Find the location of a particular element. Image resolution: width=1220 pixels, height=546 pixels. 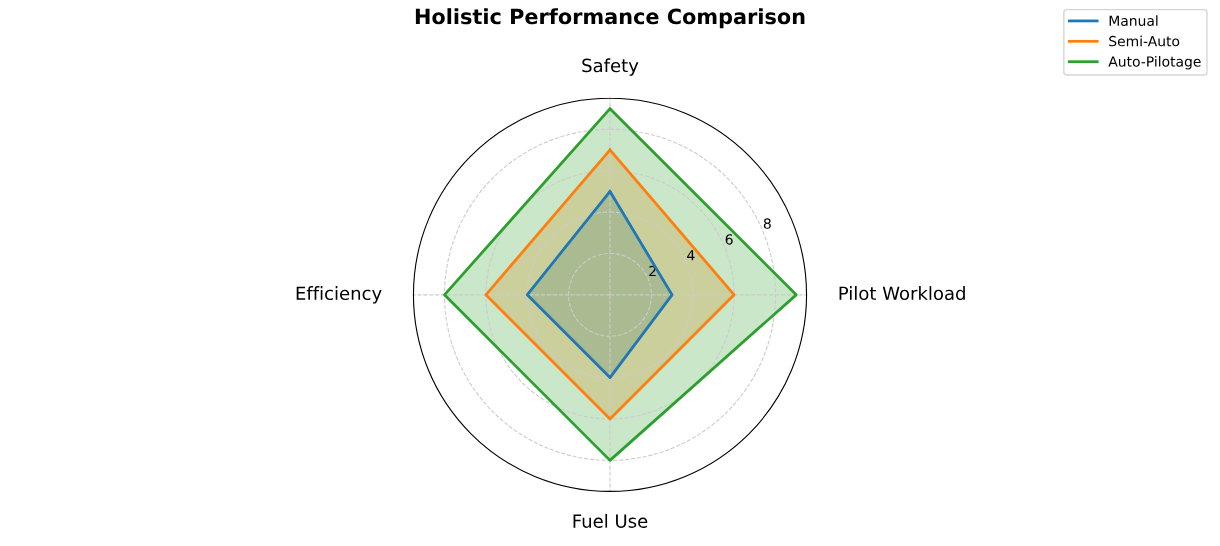

spoke-label: Fuel Use is located at coordinates (610, 520).